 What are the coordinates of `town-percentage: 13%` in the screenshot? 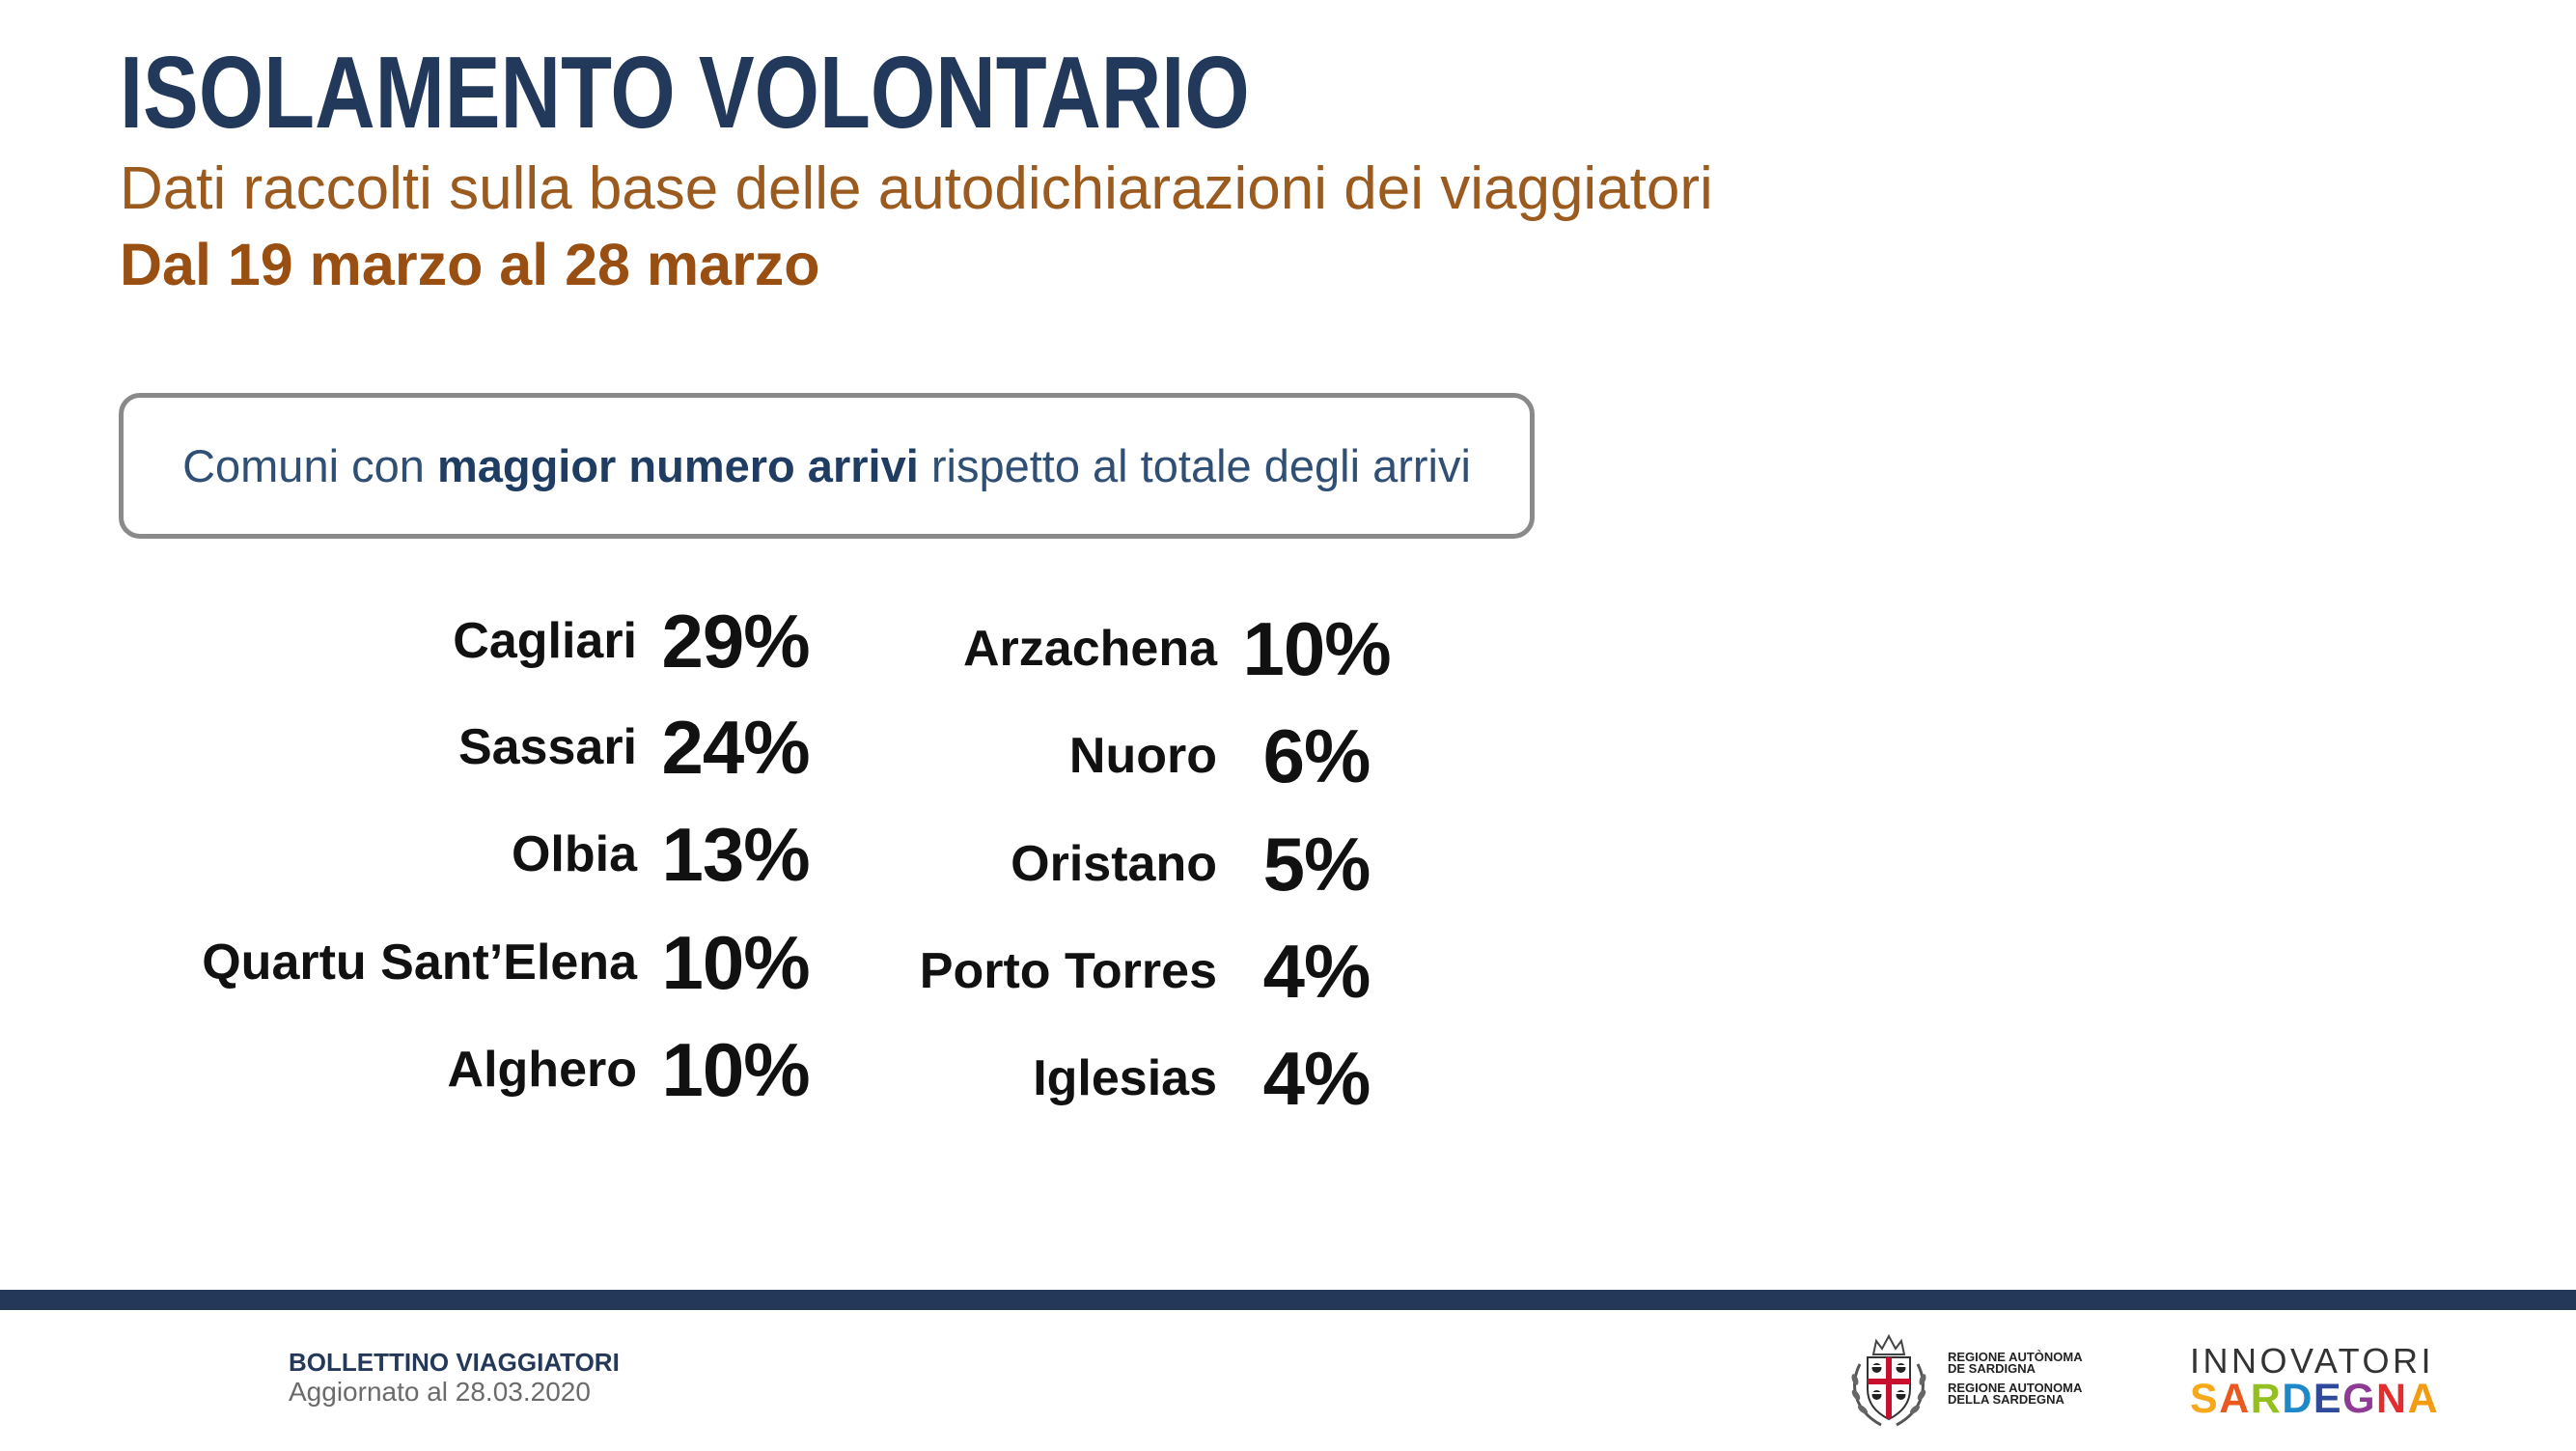 It's located at (735, 854).